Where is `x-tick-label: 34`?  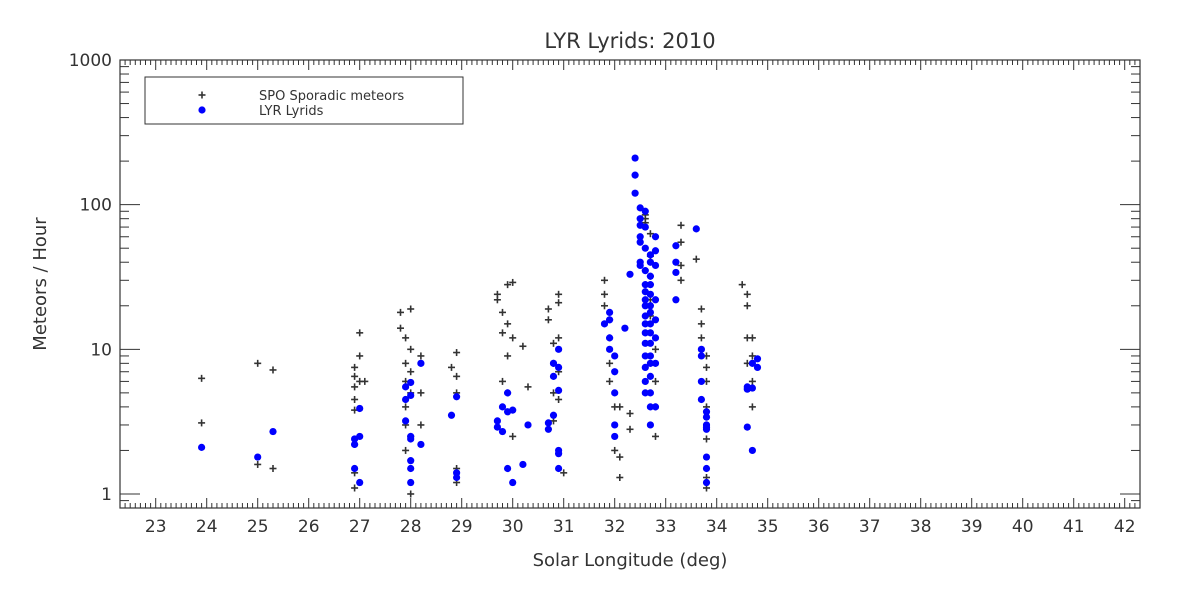 x-tick-label: 34 is located at coordinates (717, 527).